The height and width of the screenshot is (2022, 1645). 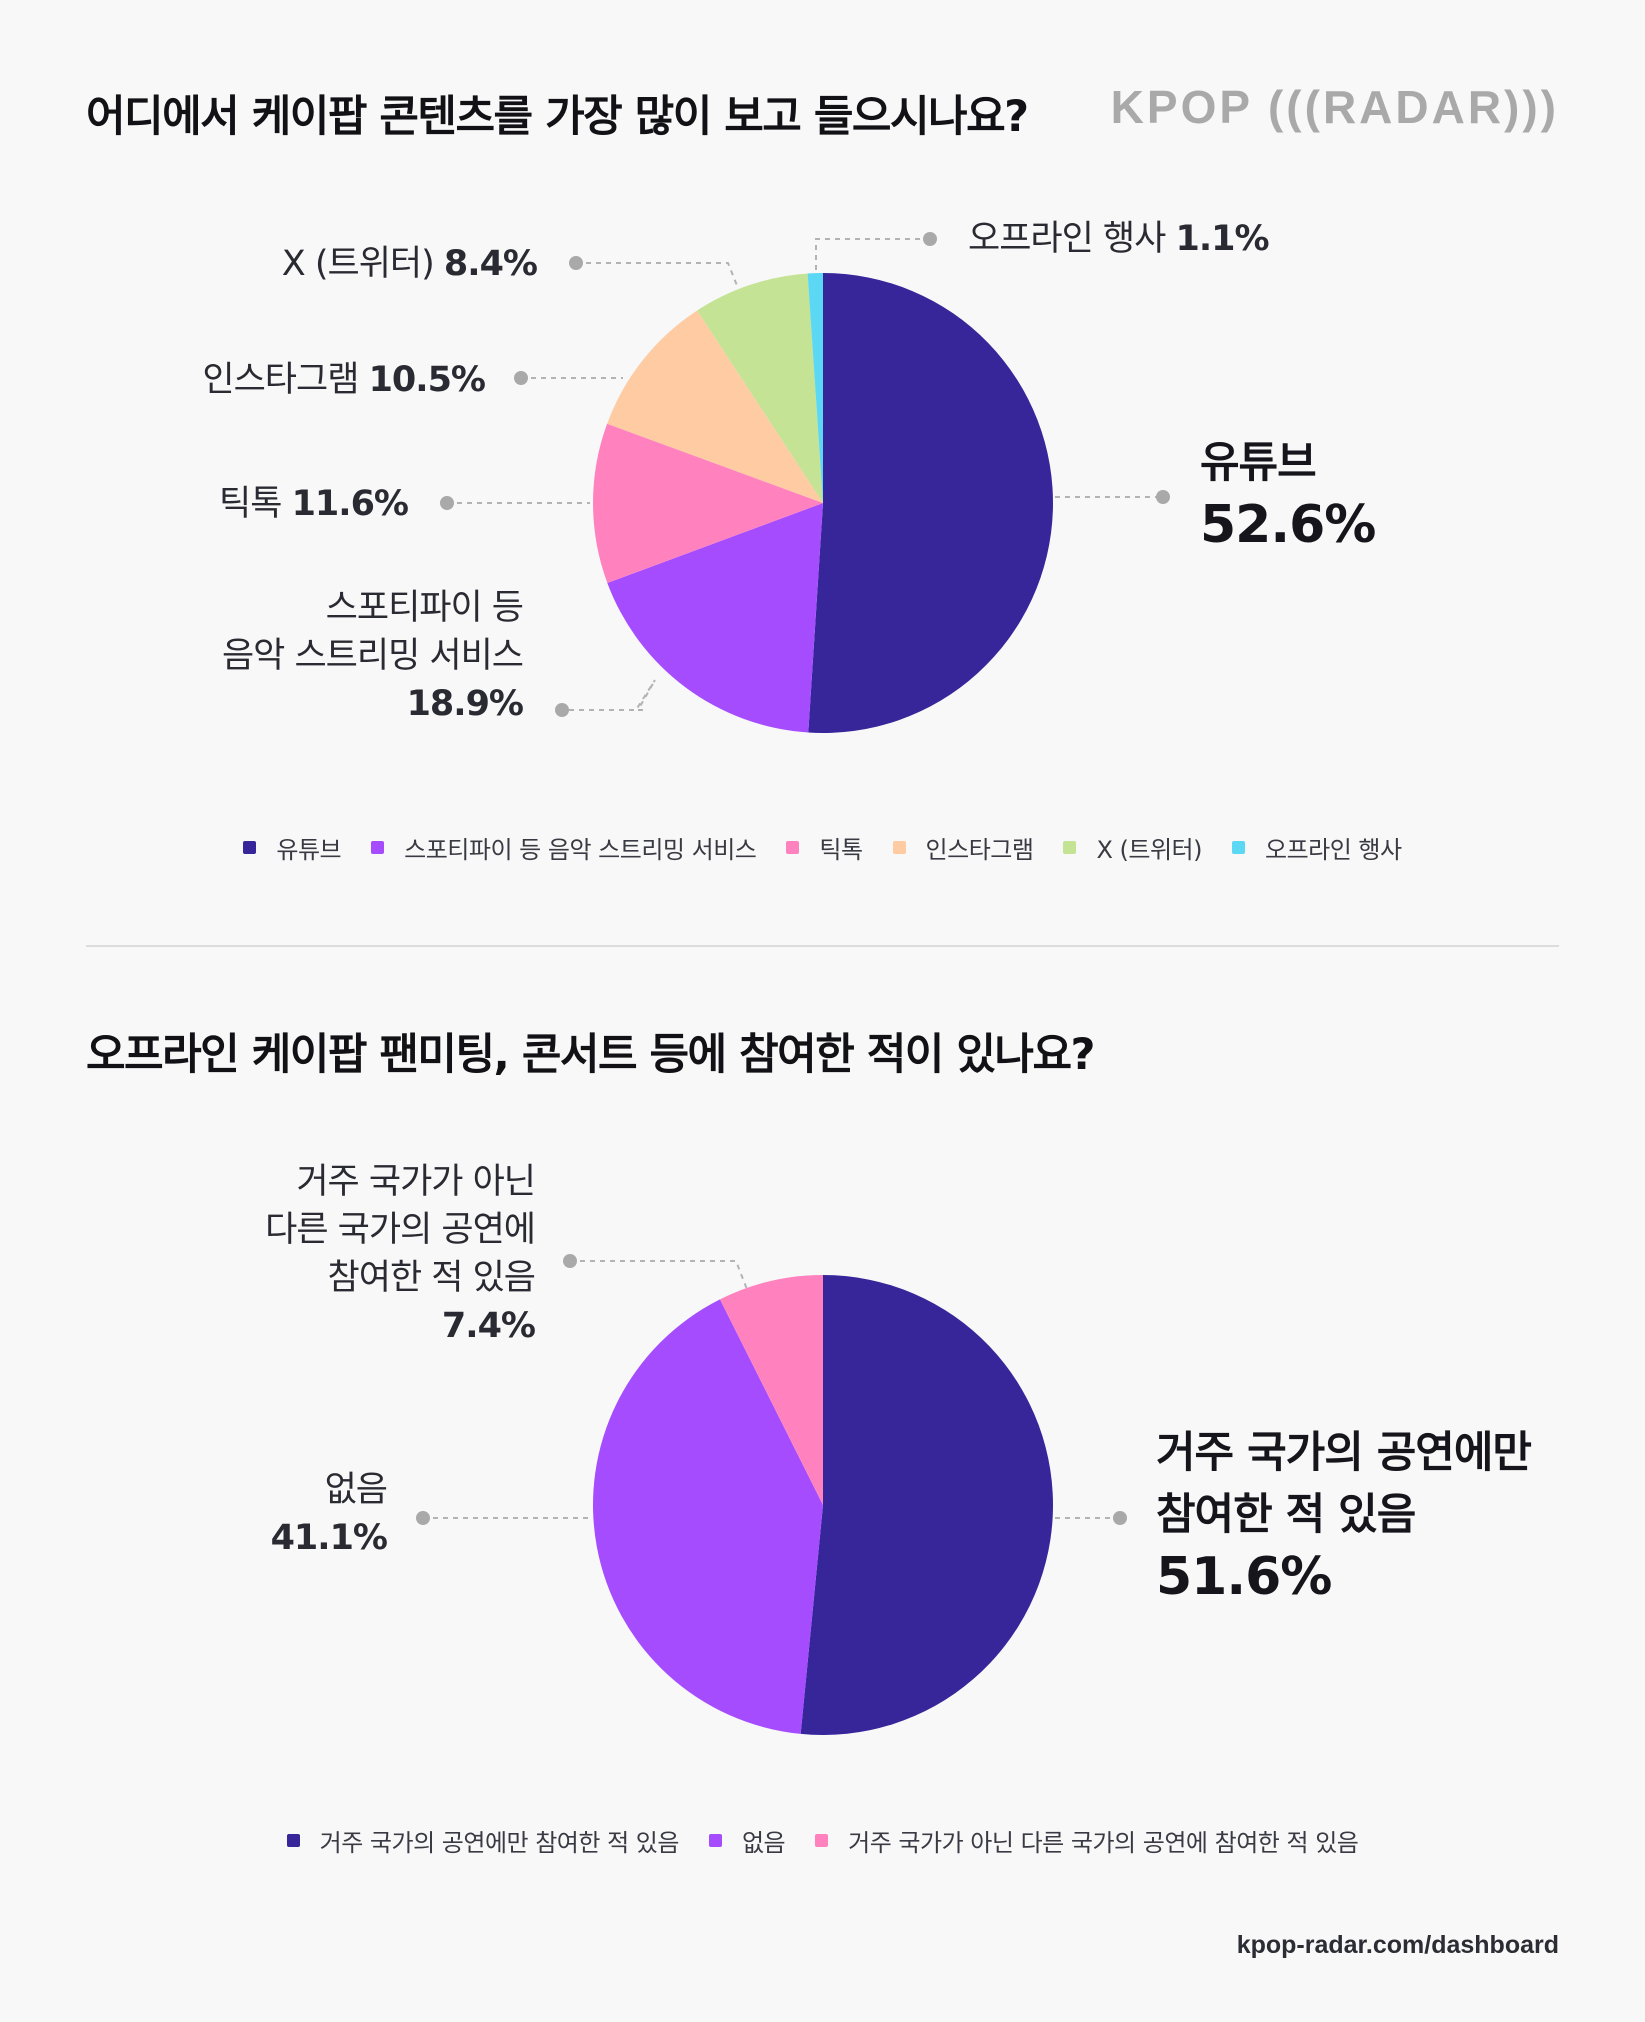 I want to click on callout-dot-none, so click(x=423, y=1518).